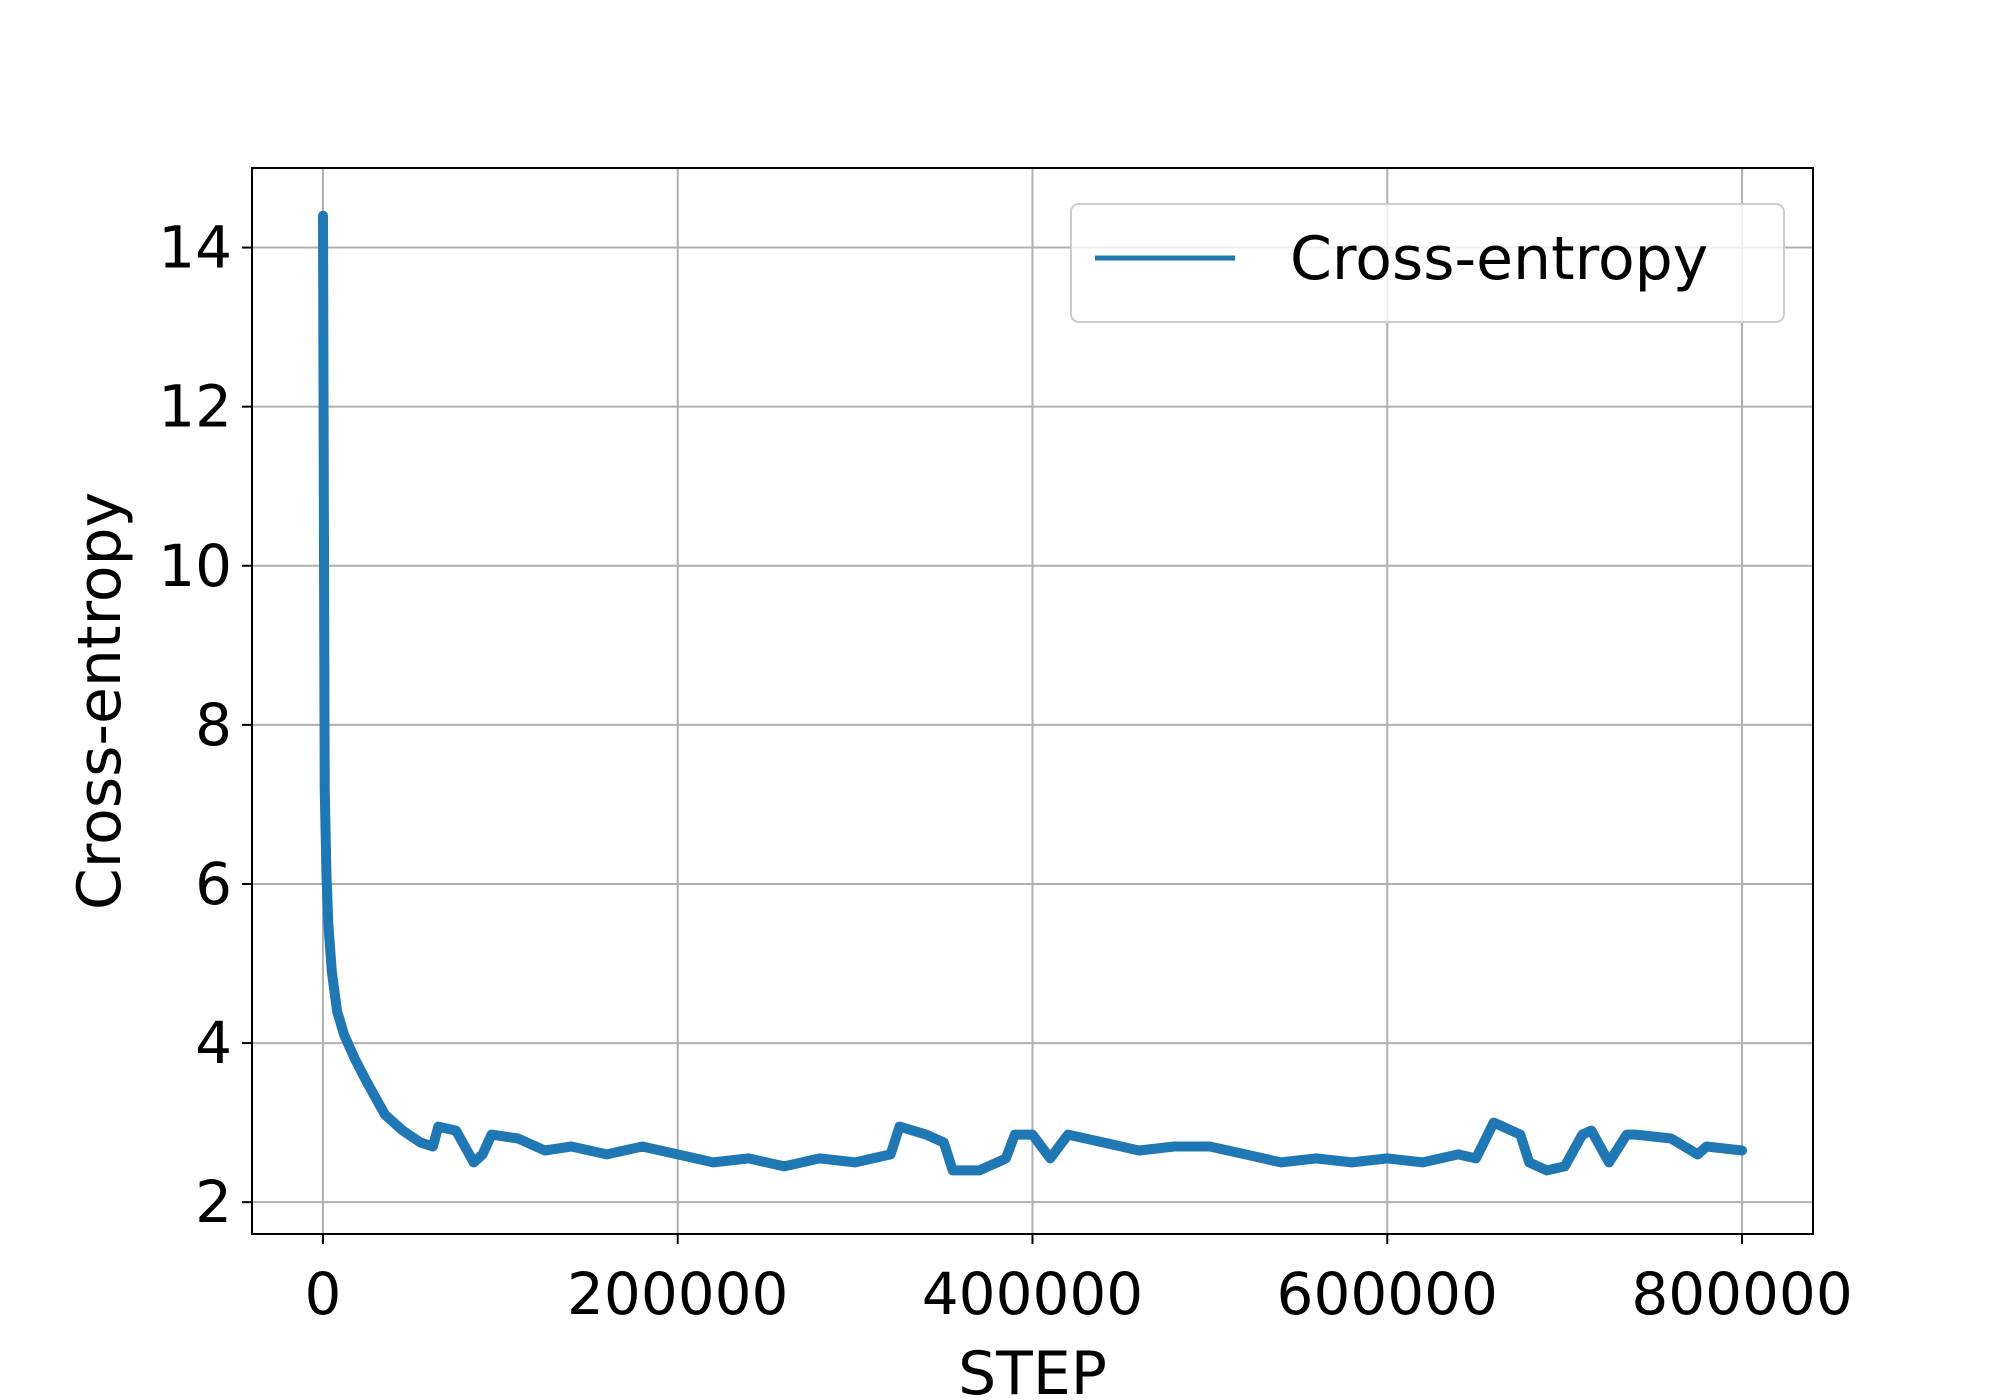 The image size is (2000, 1400). What do you see at coordinates (213, 884) in the screenshot?
I see `y-tick-label: 6` at bounding box center [213, 884].